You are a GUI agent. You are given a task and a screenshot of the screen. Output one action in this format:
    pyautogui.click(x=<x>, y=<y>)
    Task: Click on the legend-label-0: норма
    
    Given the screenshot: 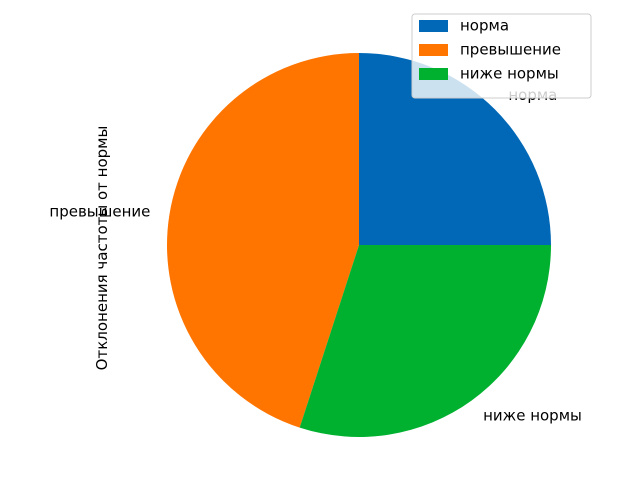 What is the action you would take?
    pyautogui.click(x=484, y=26)
    